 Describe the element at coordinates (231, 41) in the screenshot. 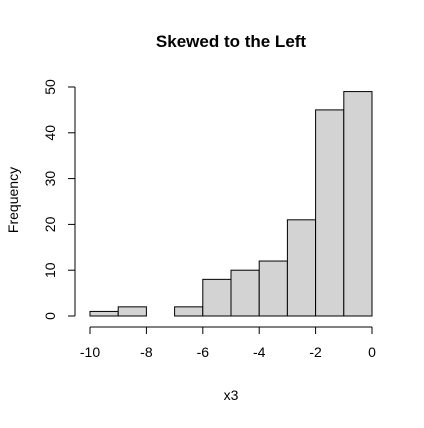

I see `chart-title: Skewed to the Left` at that location.